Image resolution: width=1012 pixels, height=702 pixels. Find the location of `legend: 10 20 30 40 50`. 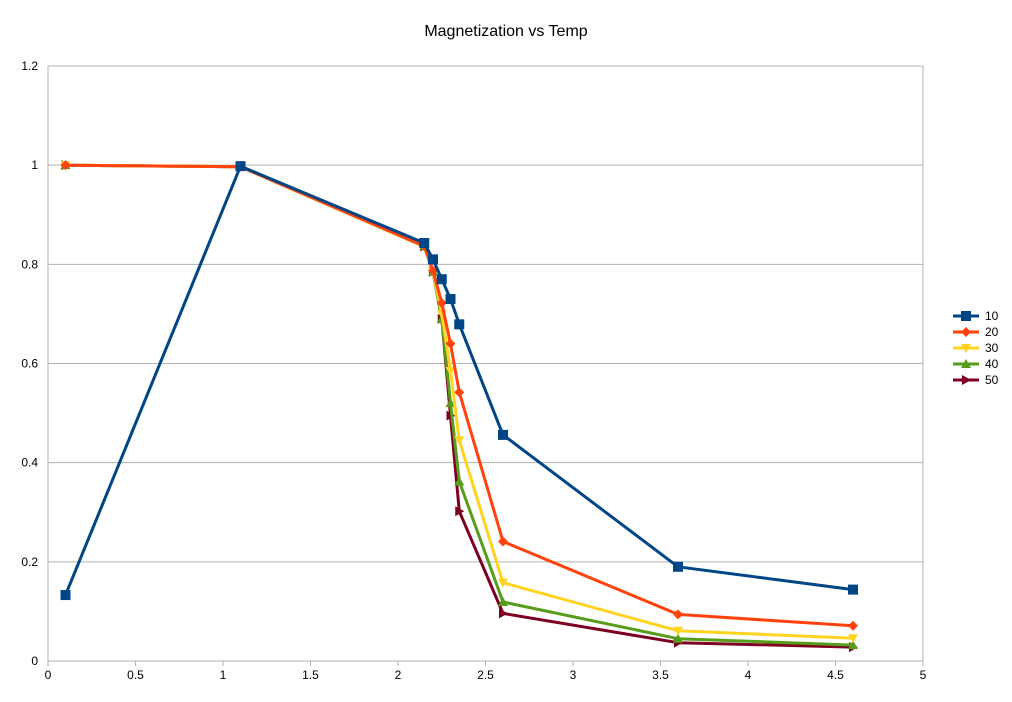

legend: 10 20 30 40 50 is located at coordinates (976, 348).